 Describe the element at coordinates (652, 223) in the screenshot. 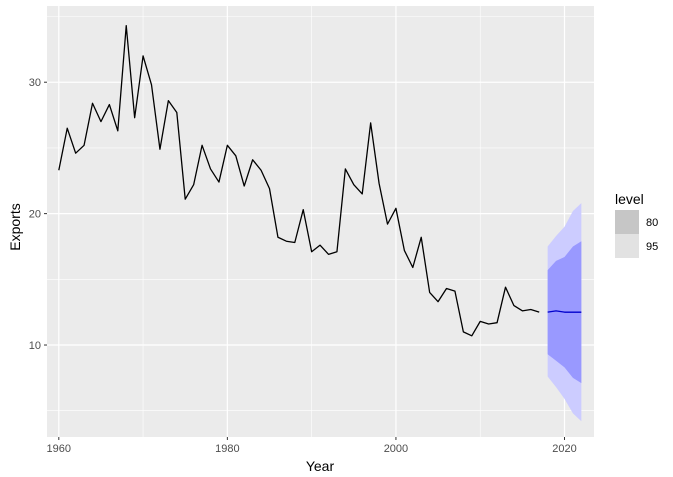

I see `legend-label-80: 80` at that location.